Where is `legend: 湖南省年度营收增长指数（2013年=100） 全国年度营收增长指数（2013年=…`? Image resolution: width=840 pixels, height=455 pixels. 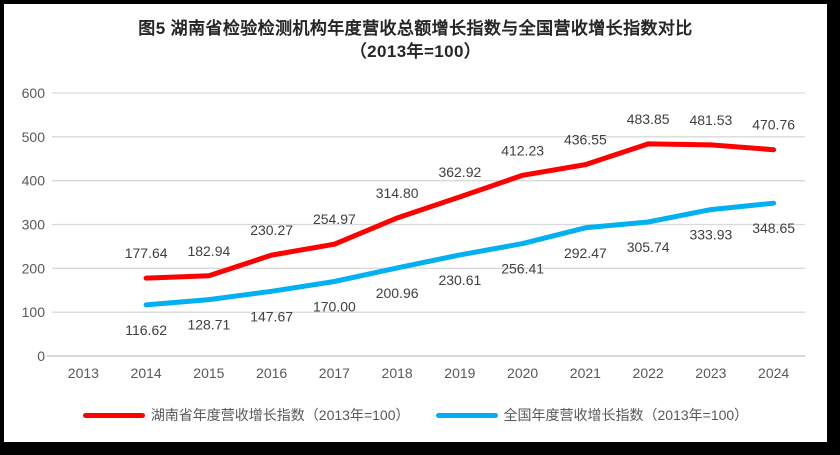
legend: 湖南省年度营收增长指数（2013年=100） 全国年度营收增长指数（2013年=… is located at coordinates (415, 415).